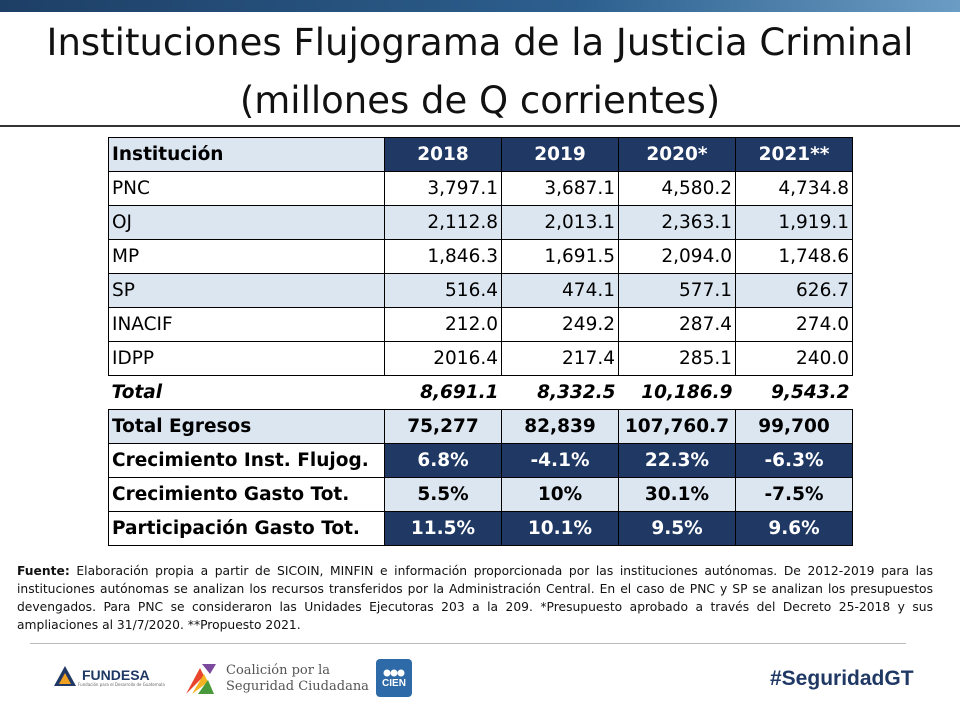 This screenshot has width=960, height=720. What do you see at coordinates (480, 6) in the screenshot?
I see `top-accent-bar` at bounding box center [480, 6].